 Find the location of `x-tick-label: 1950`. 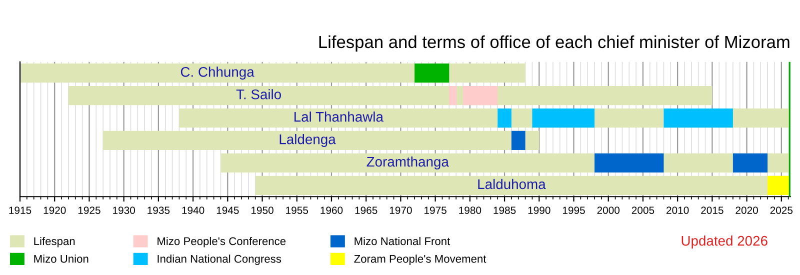

x-tick-label: 1950 is located at coordinates (262, 210).